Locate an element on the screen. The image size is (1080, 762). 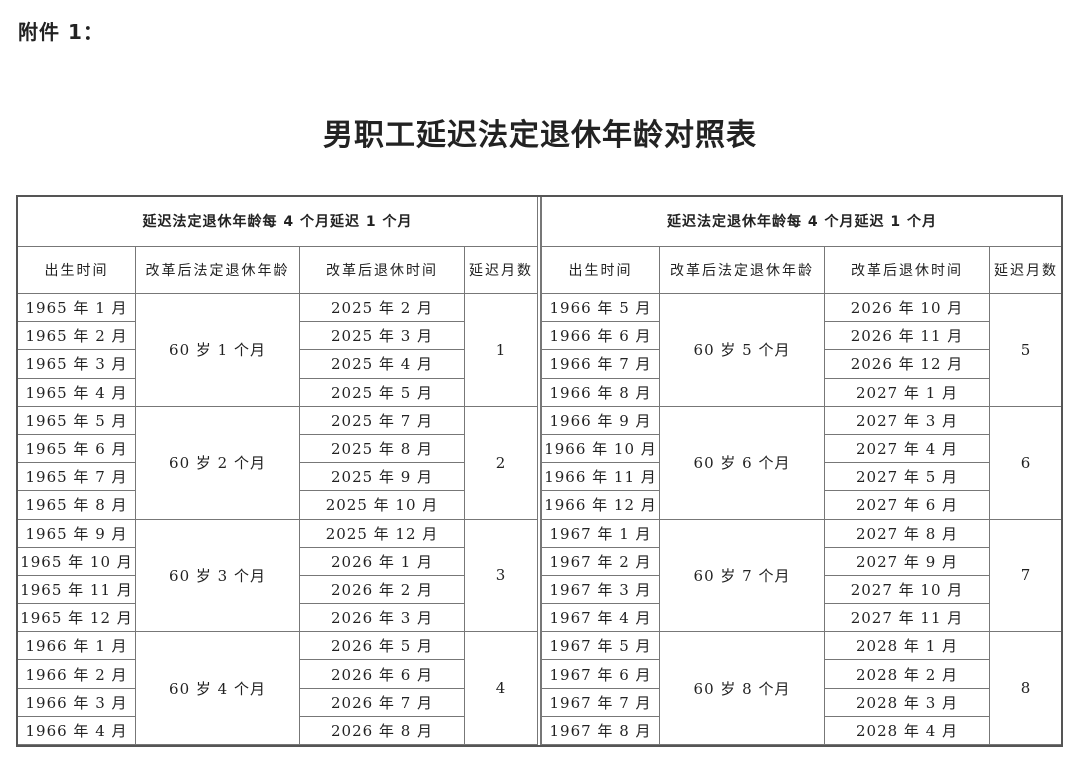
birth-time: 1967 年 2 月 is located at coordinates (600, 561).